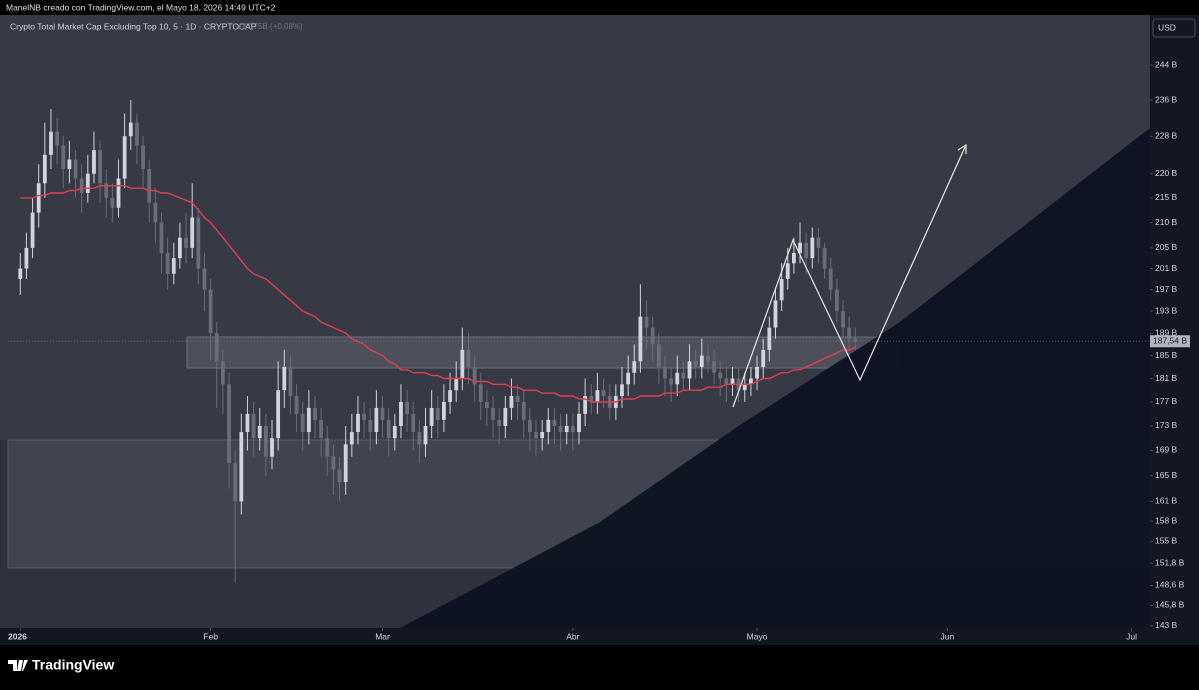 This screenshot has width=1199, height=690. Describe the element at coordinates (962, 148) in the screenshot. I see `arrow-head` at that location.